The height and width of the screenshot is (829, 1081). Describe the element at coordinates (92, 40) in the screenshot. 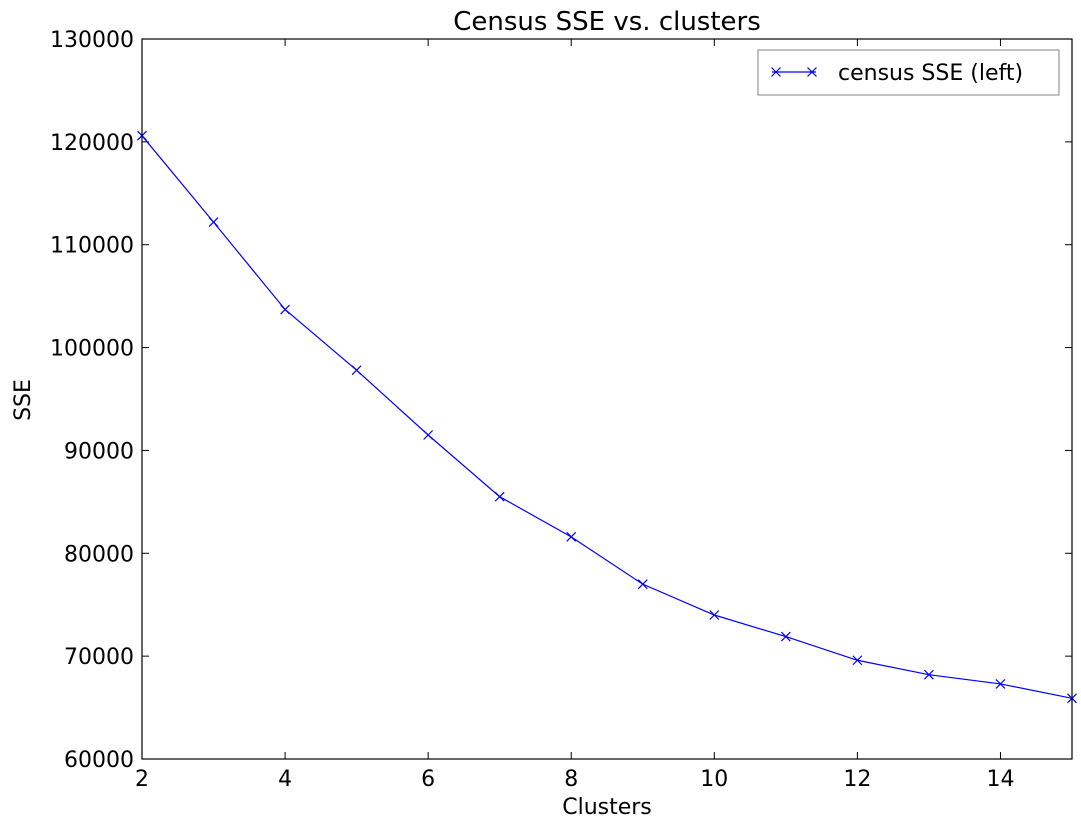

I see `y-tick-label: 130000` at that location.